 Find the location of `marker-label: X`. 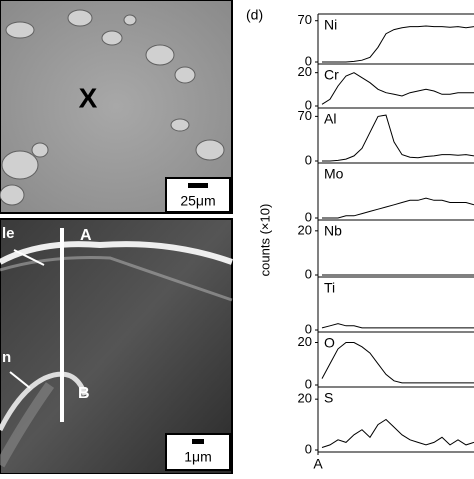

marker-label: X is located at coordinates (88, 97).